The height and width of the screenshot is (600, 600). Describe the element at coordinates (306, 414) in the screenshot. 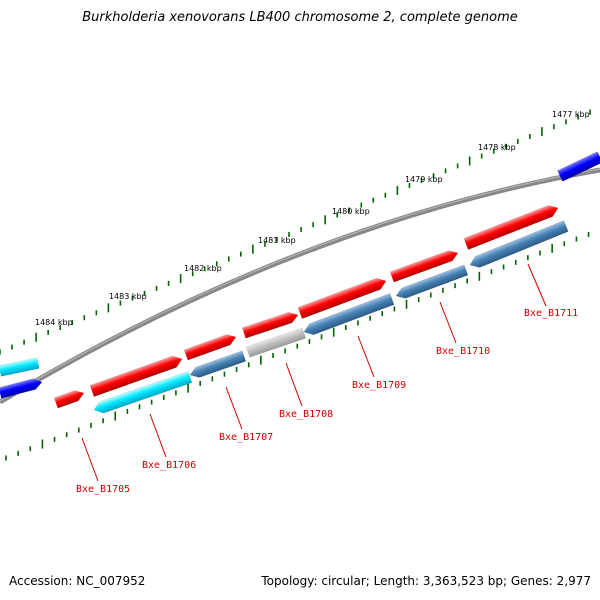

I see `gene-label-3: Bxe_B1708` at that location.